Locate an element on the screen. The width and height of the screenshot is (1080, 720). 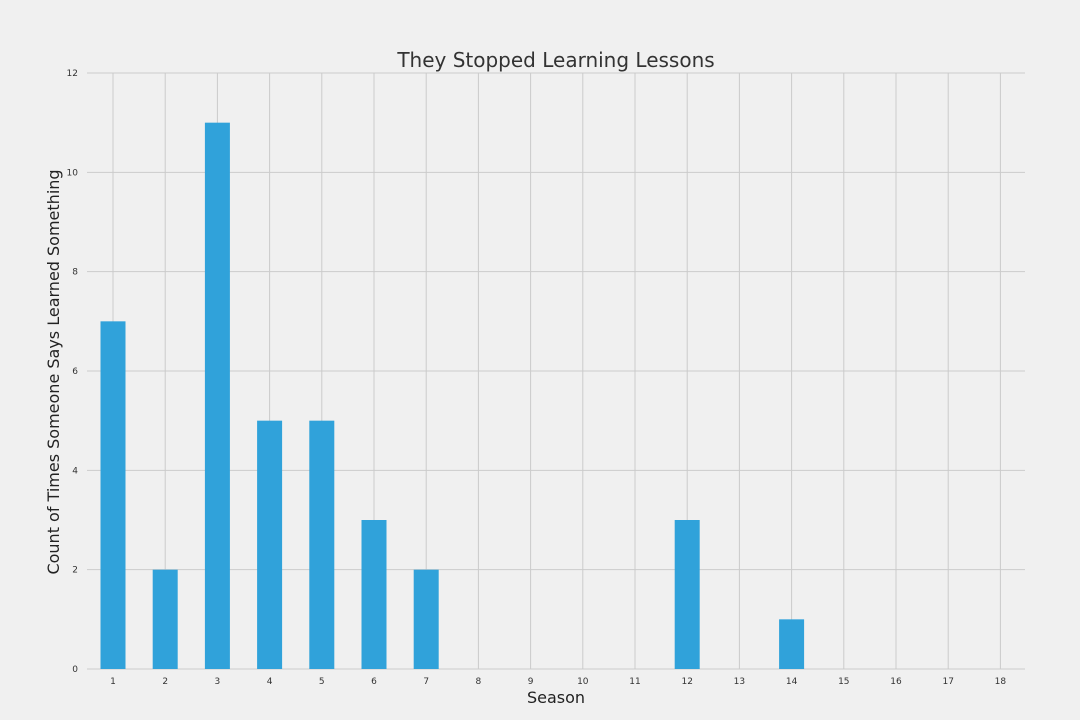
y-tick-labels: 0 2 4 6 8 10 12 is located at coordinates (73, 372).